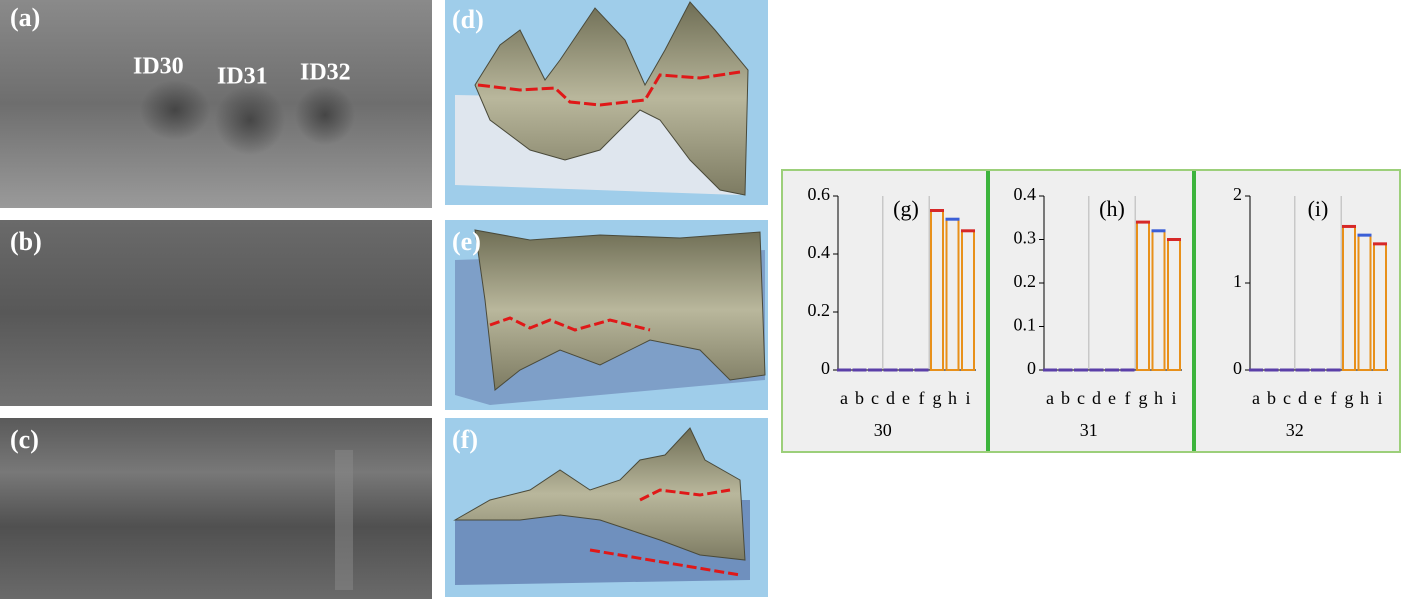  Describe the element at coordinates (468, 19) in the screenshot. I see `panel-label: (d)` at that location.